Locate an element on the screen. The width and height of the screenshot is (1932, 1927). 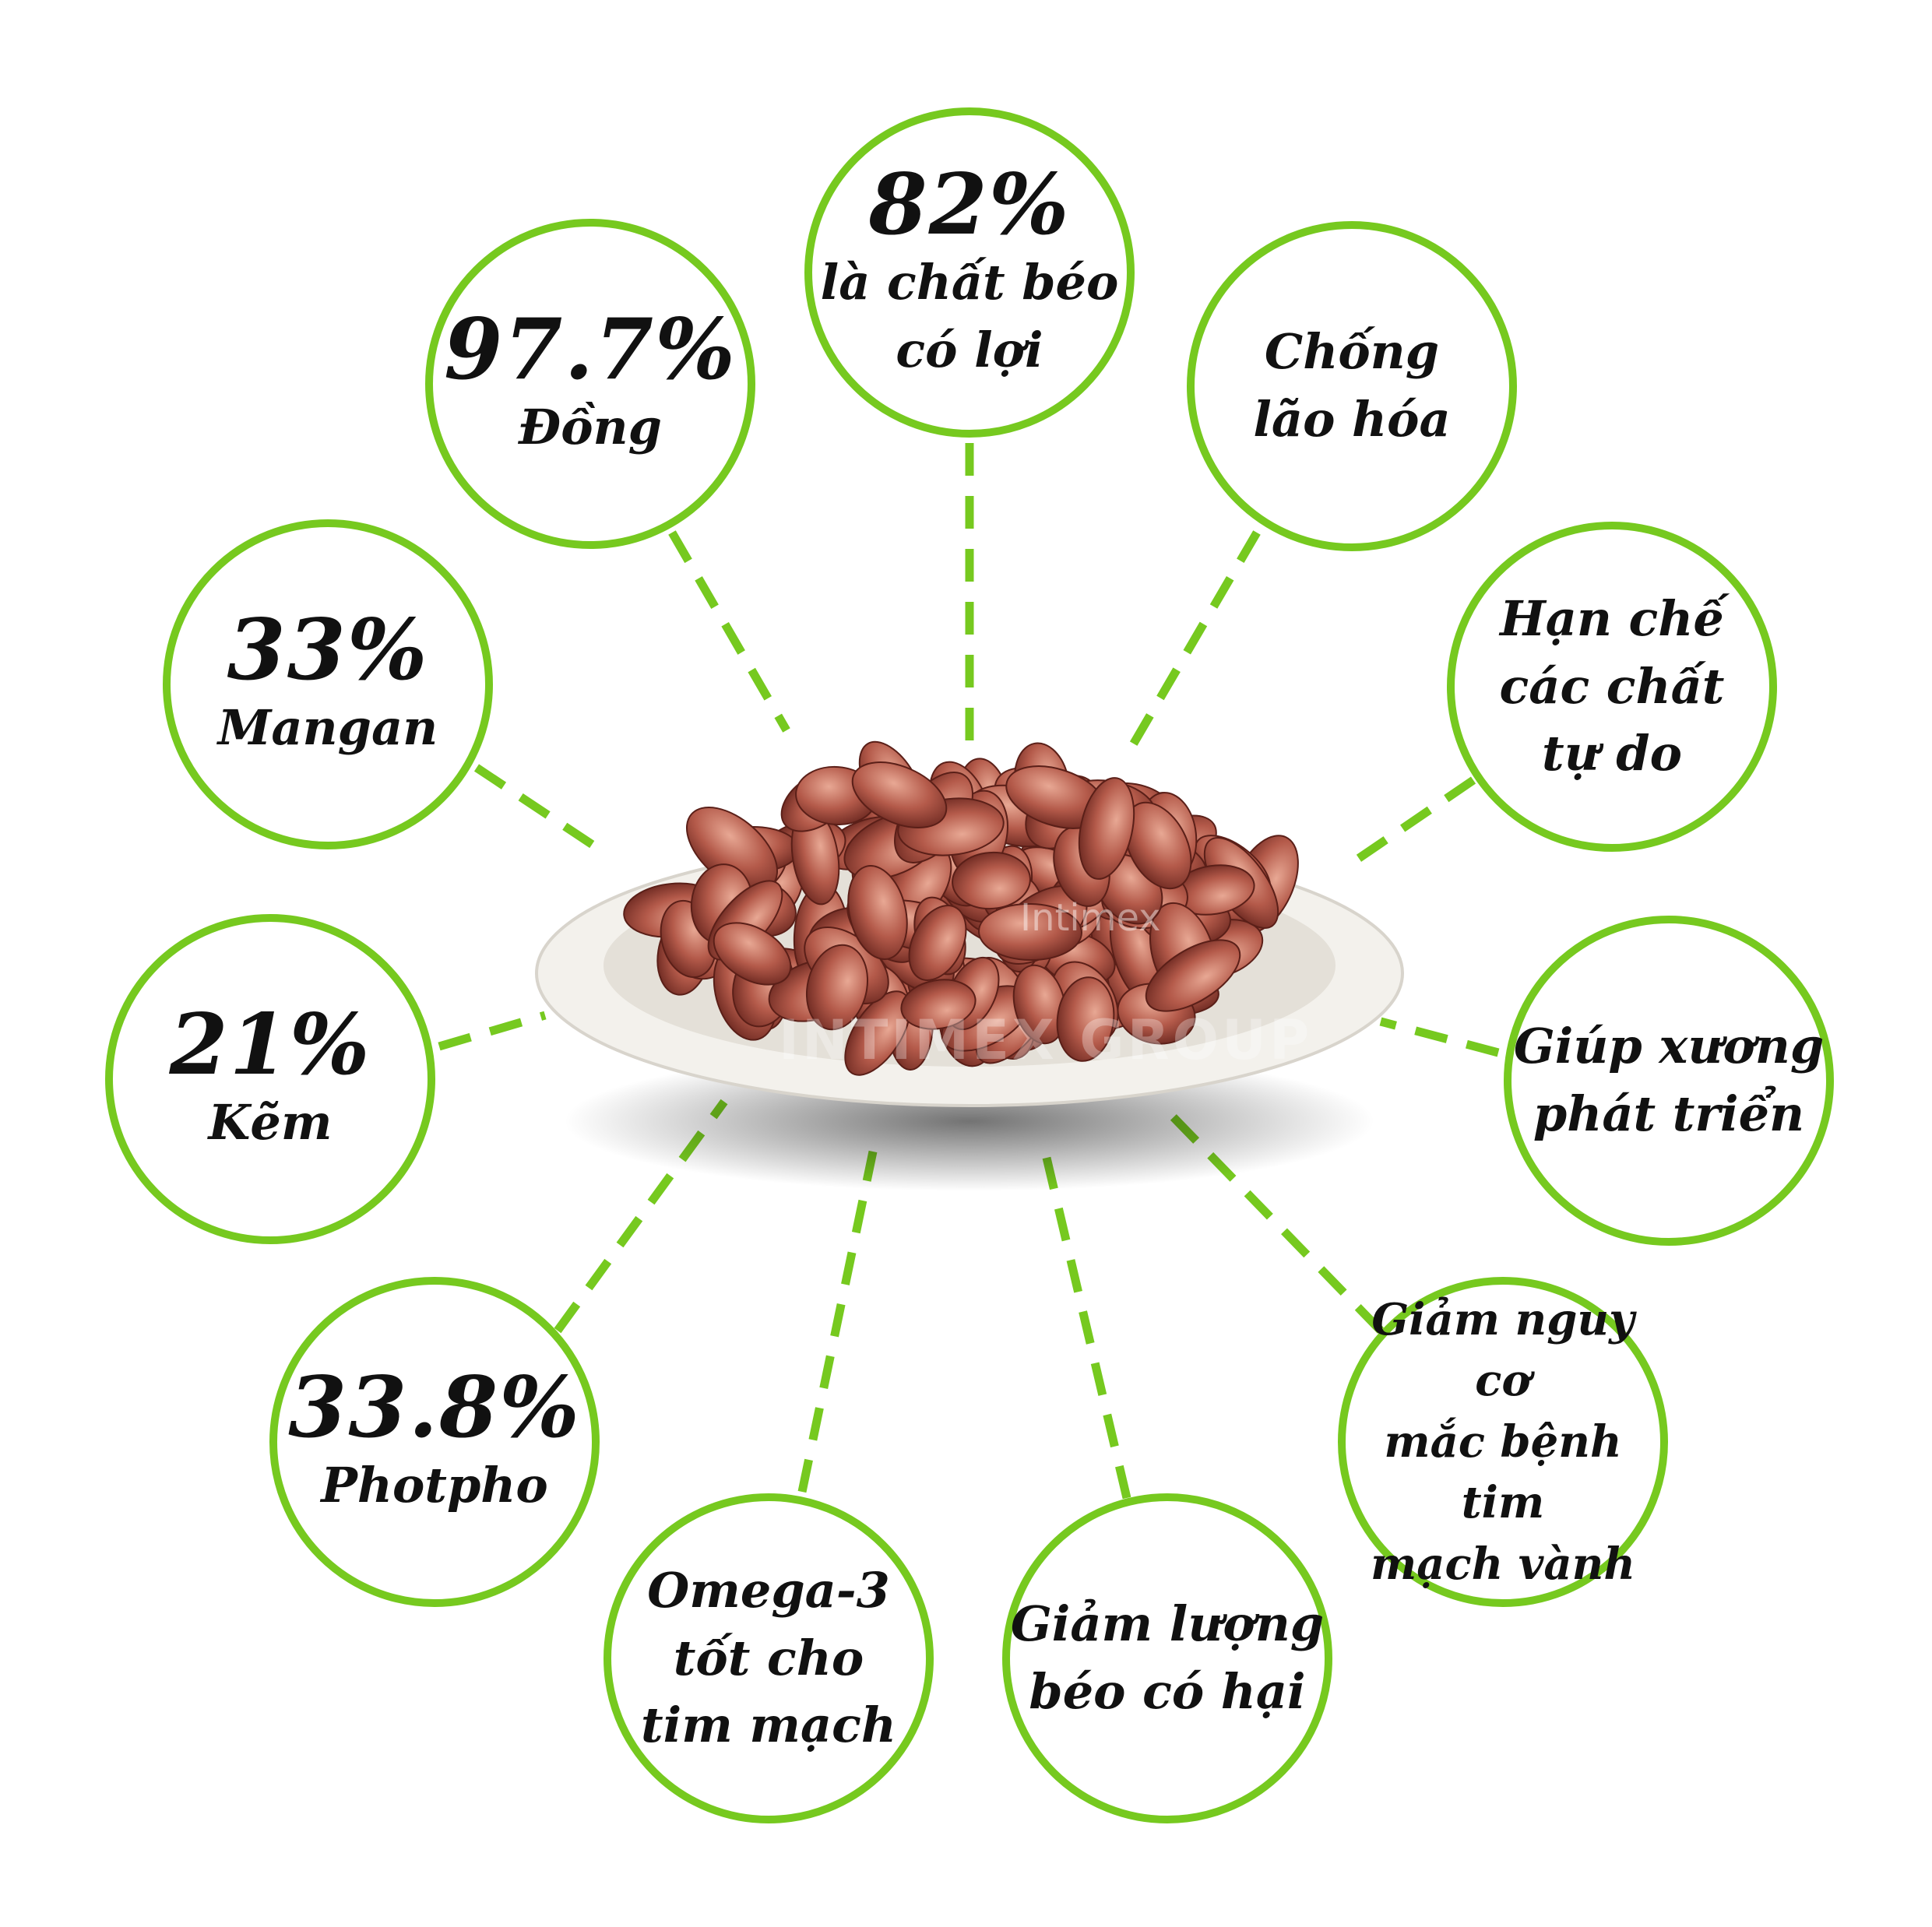
fact-label: Kẽm is located at coordinates (270, 1123).